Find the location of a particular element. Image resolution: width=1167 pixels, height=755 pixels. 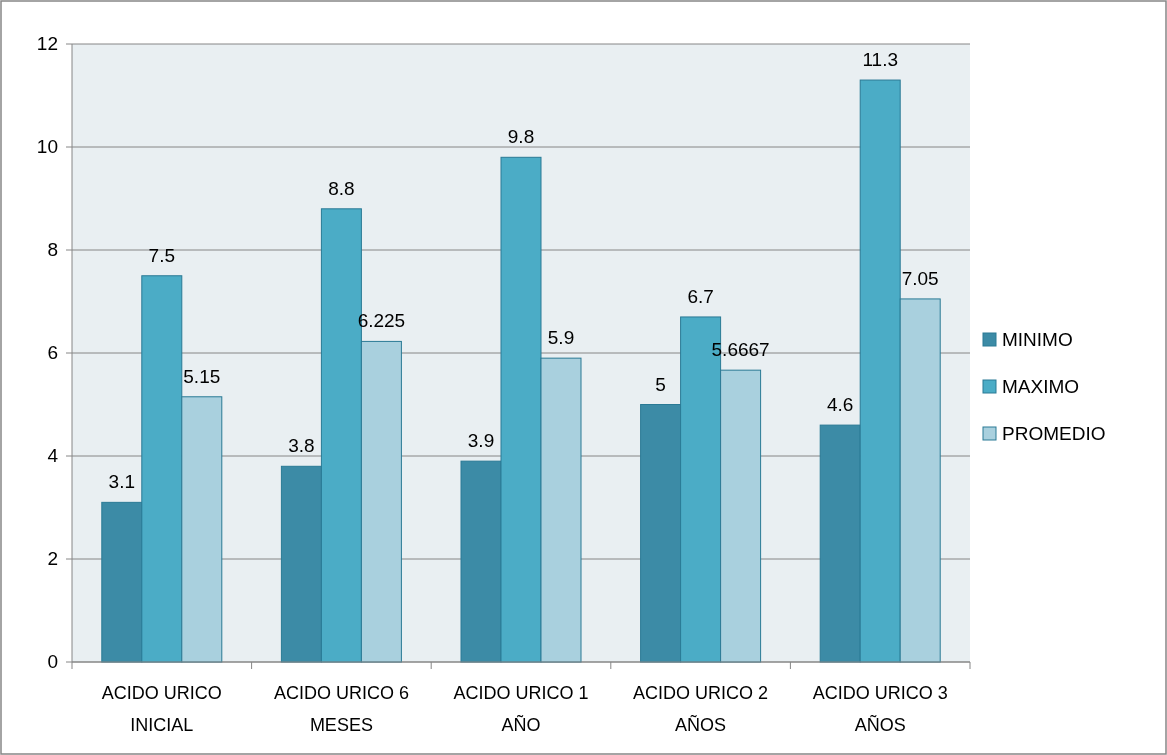

x-tick-label: ACIDO URICO 6 MESES is located at coordinates (341, 709).